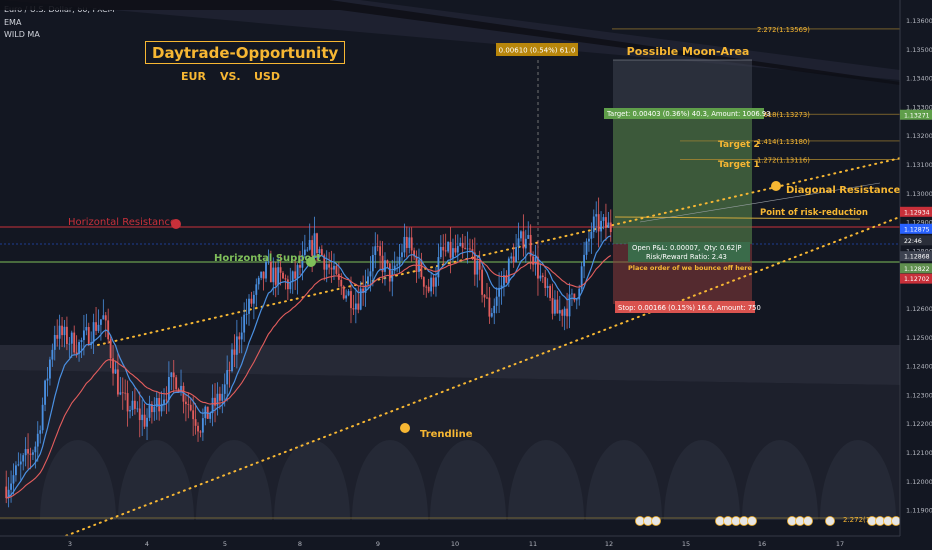 The height and width of the screenshot is (550, 932). Describe the element at coordinates (405, 428) in the screenshot. I see `trendline-marker` at that location.